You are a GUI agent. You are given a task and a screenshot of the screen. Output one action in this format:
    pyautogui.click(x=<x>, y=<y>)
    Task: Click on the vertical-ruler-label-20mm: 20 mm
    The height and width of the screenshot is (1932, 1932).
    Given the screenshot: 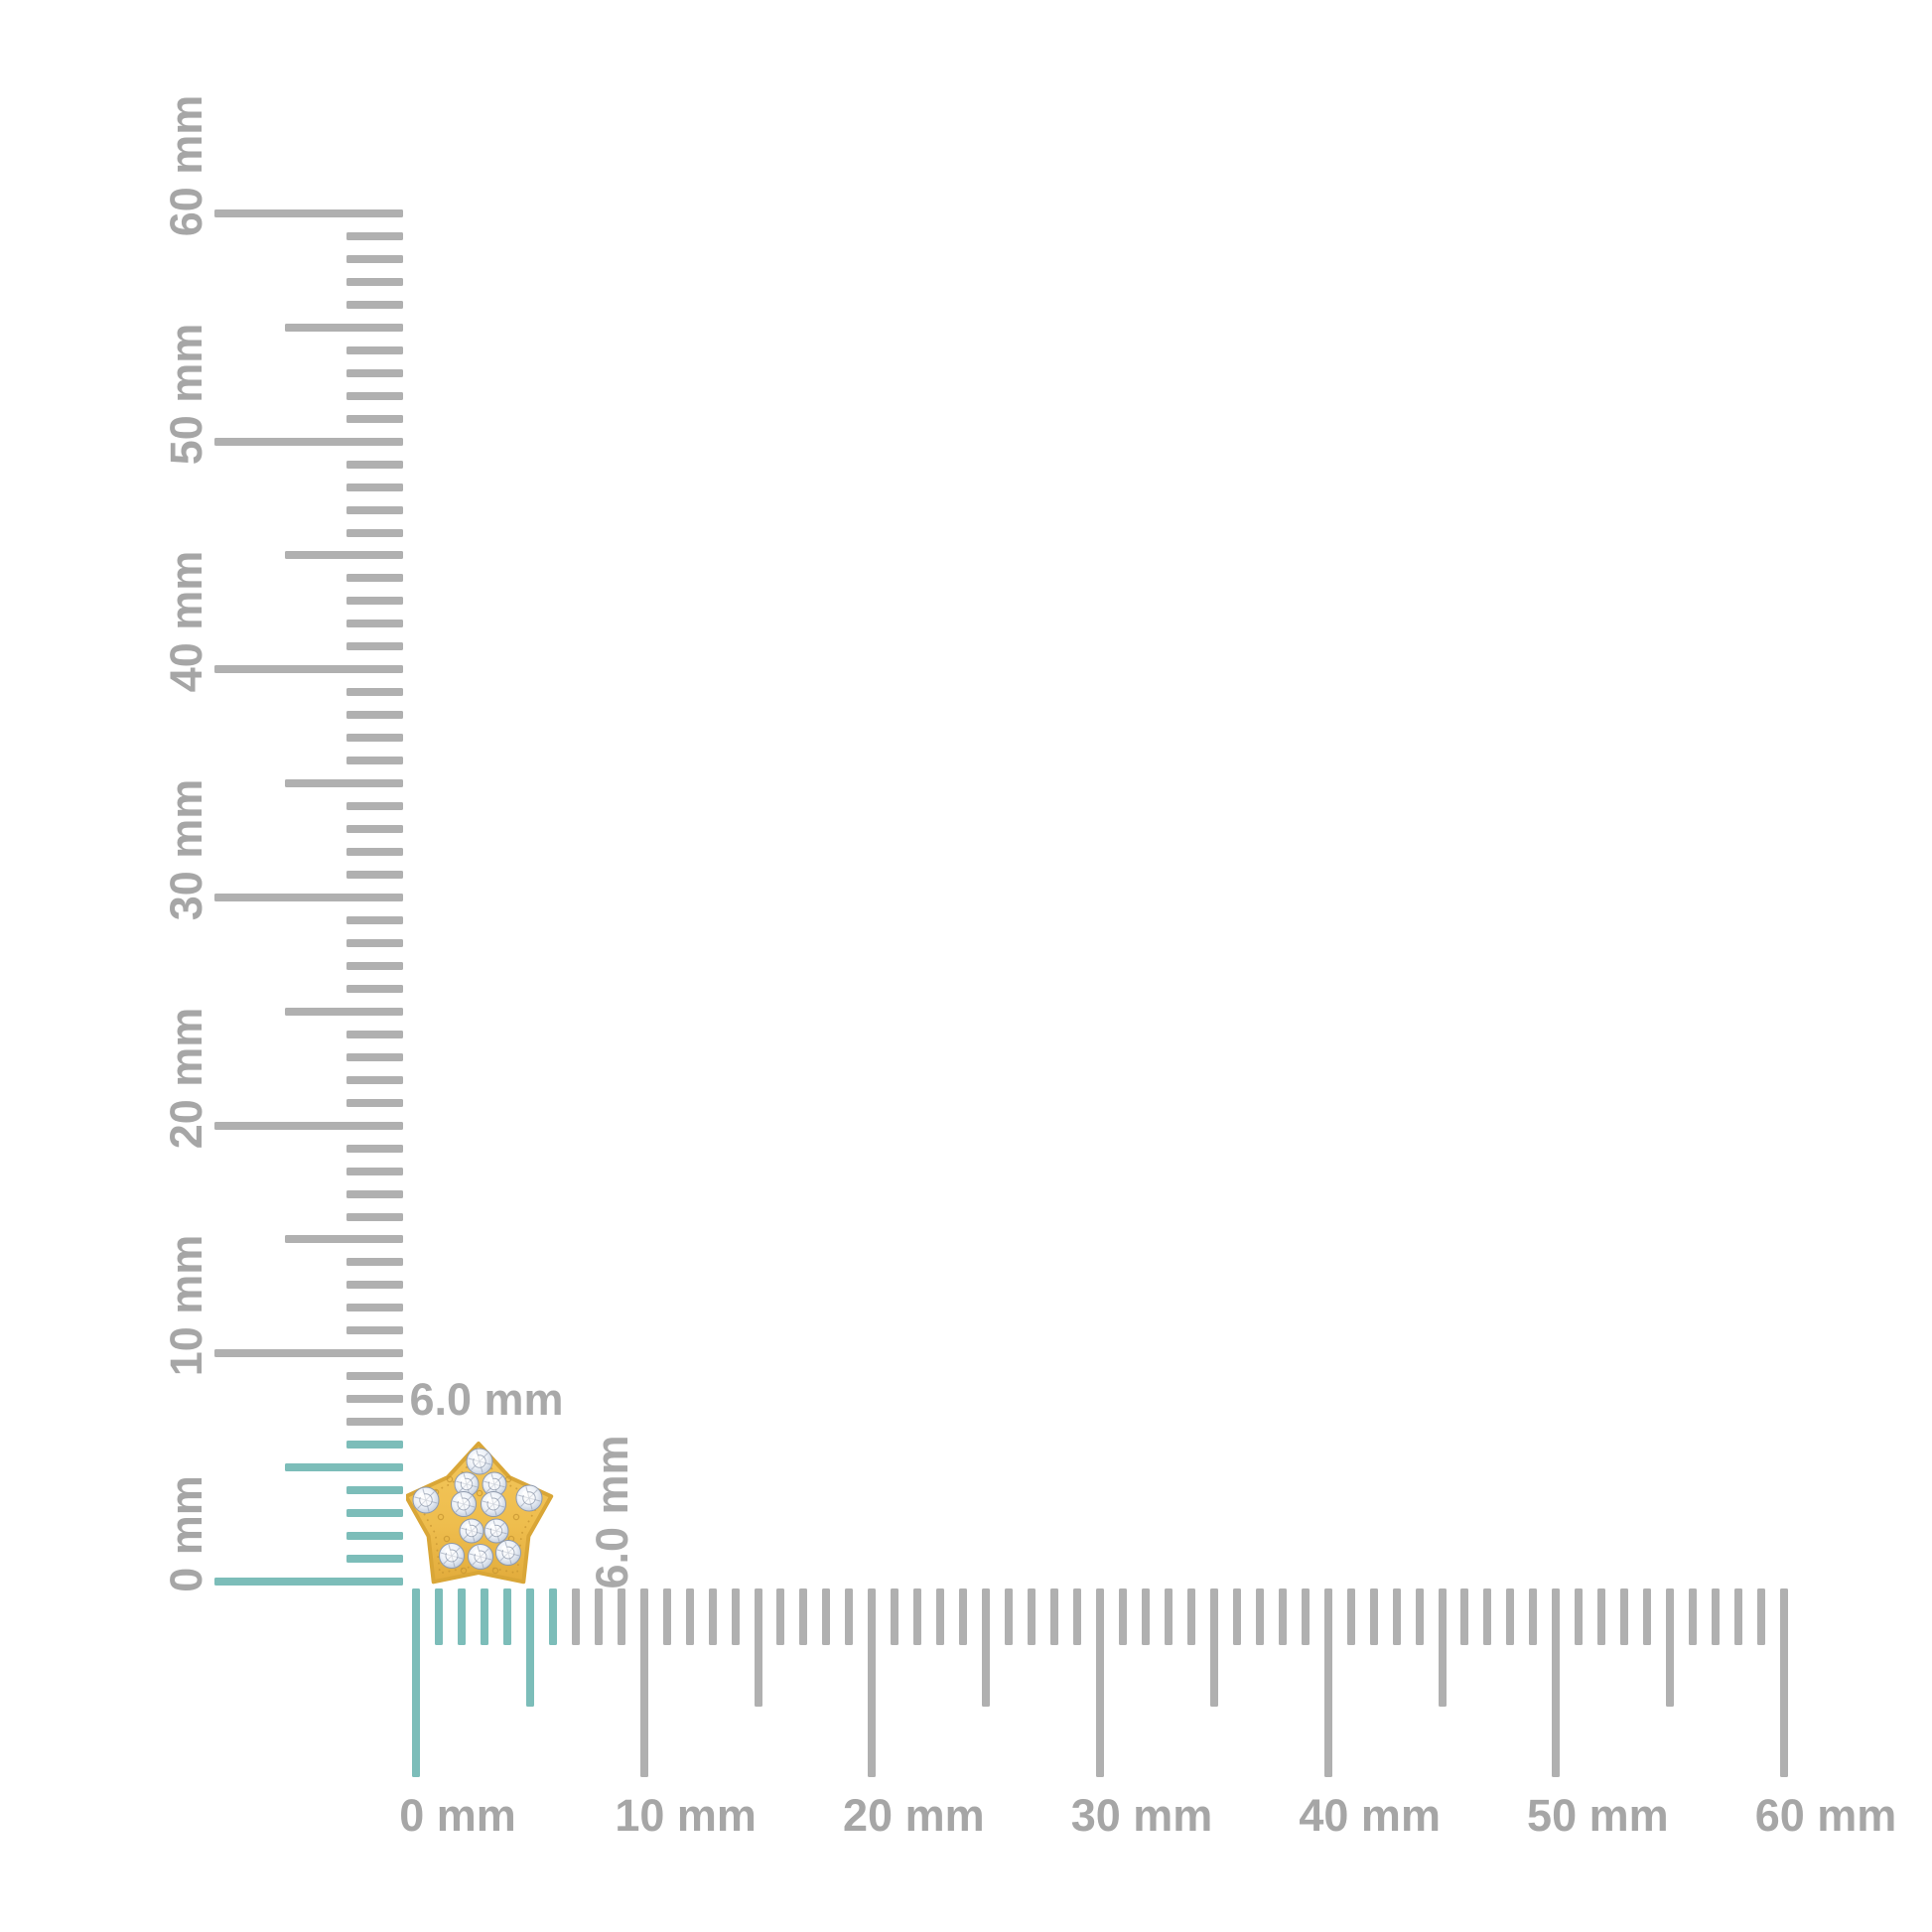 What is the action you would take?
    pyautogui.click(x=186, y=1078)
    